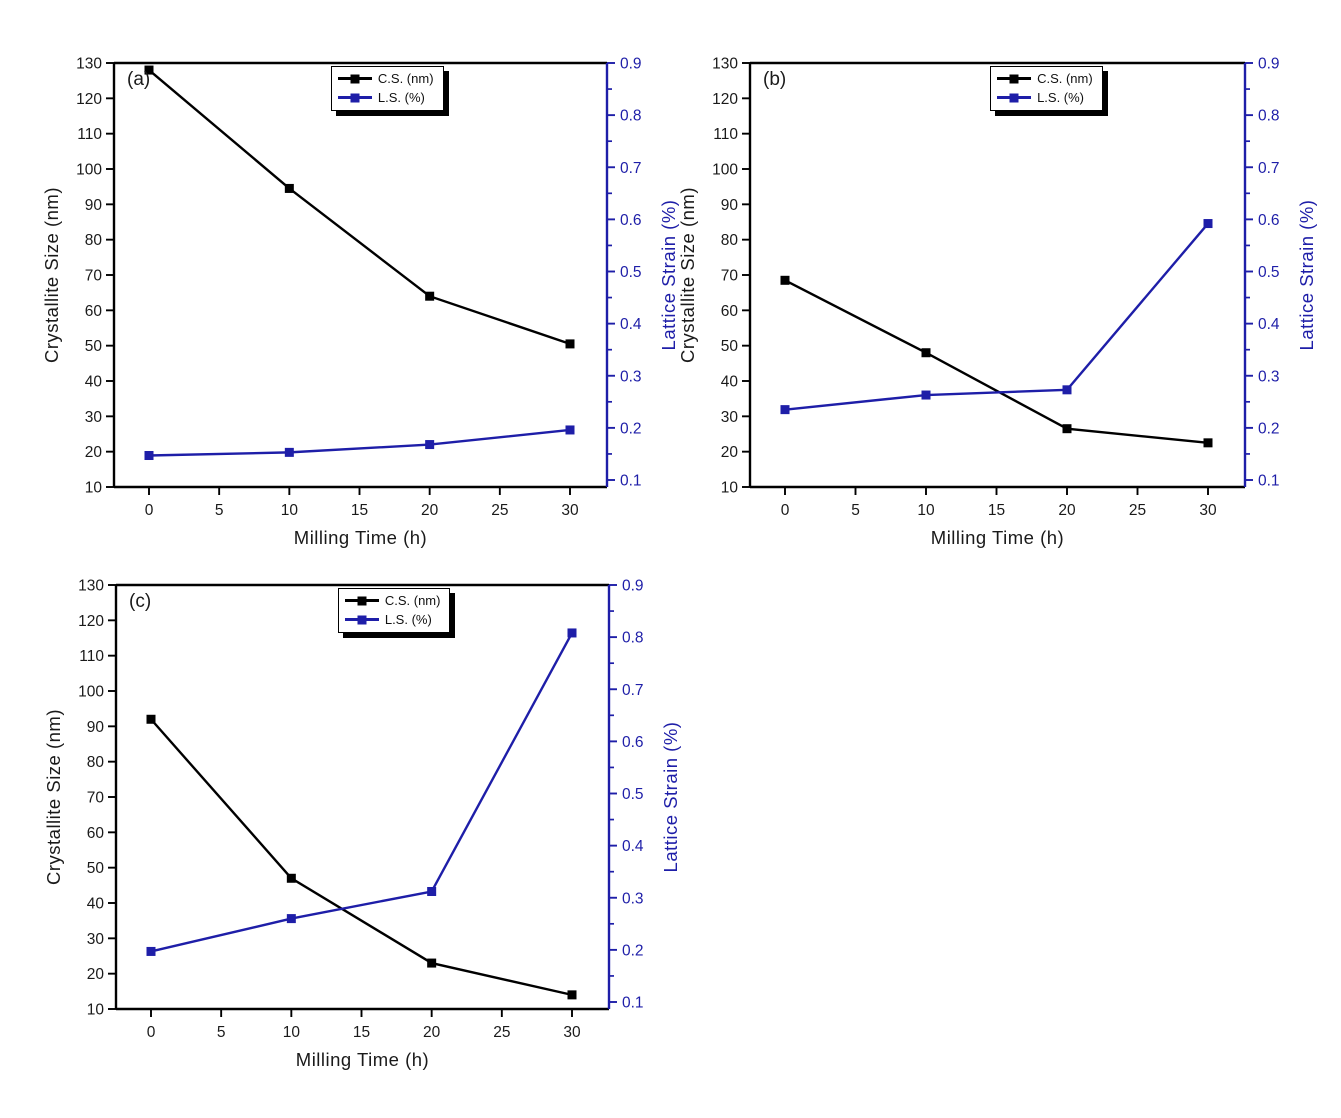  I want to click on y-axis-title-left-b: Crystallite Size (nm), so click(687, 275).